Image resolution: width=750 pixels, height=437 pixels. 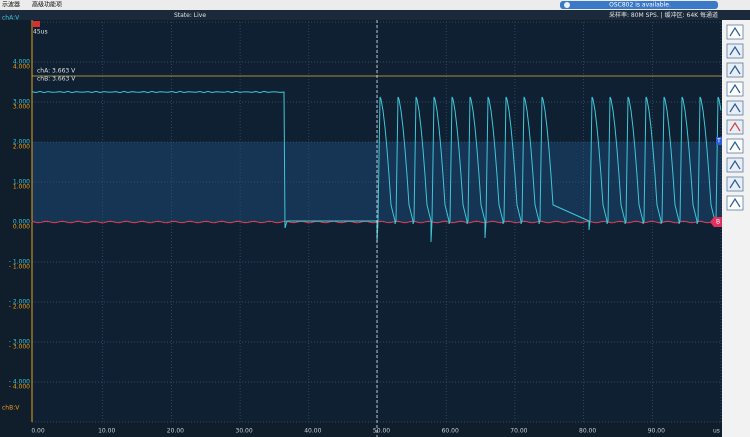 I want to click on tool-save, so click(x=735, y=146).